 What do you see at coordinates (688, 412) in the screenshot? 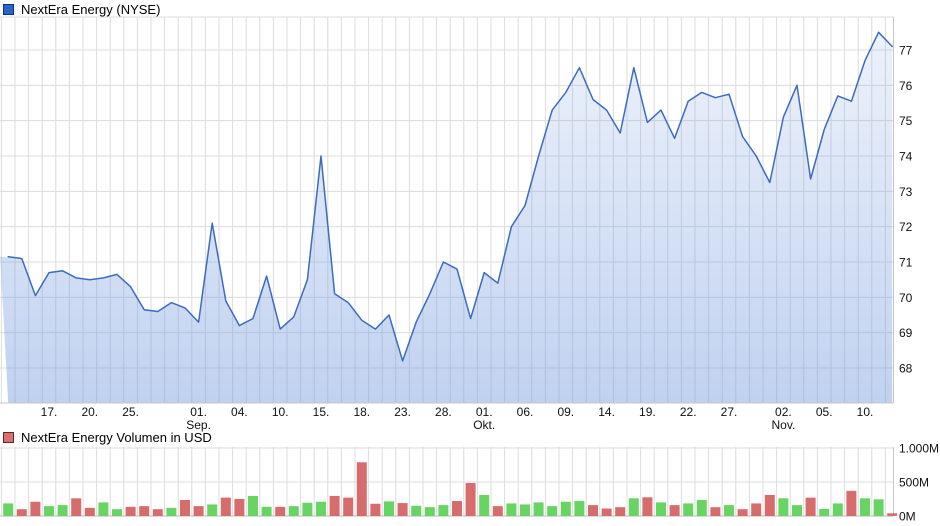
I see `x-tick-label: 22.` at bounding box center [688, 412].